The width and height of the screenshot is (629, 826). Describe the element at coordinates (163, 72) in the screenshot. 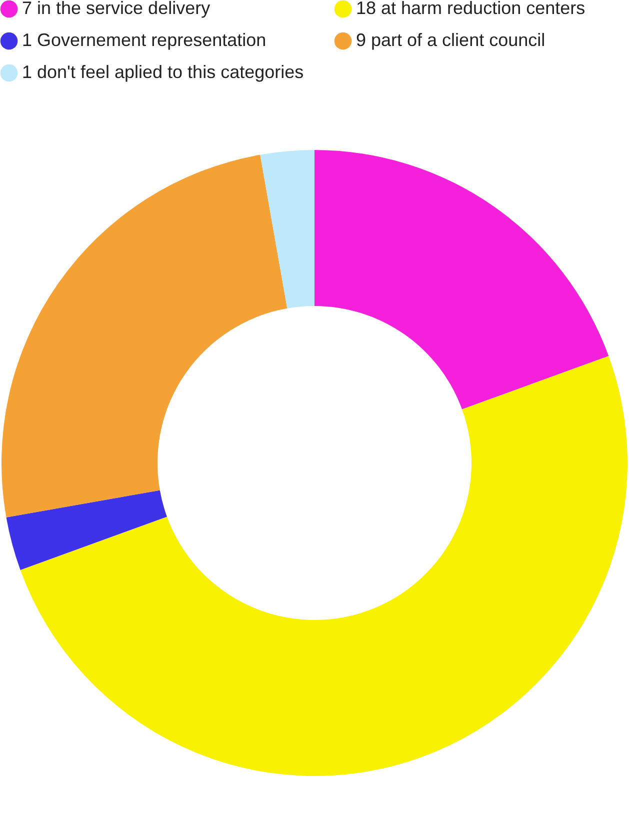

I see `legend-label: 1 don't feel aplied to this categories` at that location.